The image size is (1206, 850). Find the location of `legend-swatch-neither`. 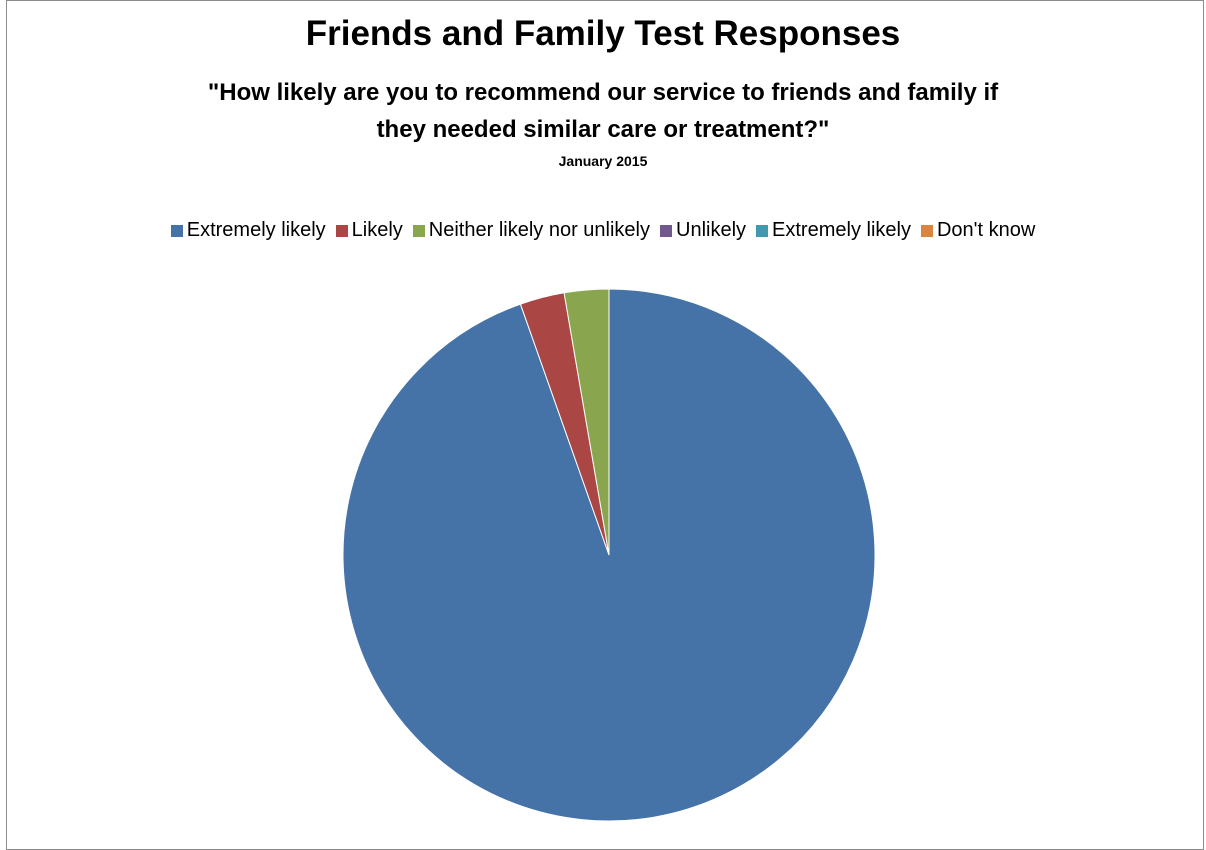

legend-swatch-neither is located at coordinates (418, 230).